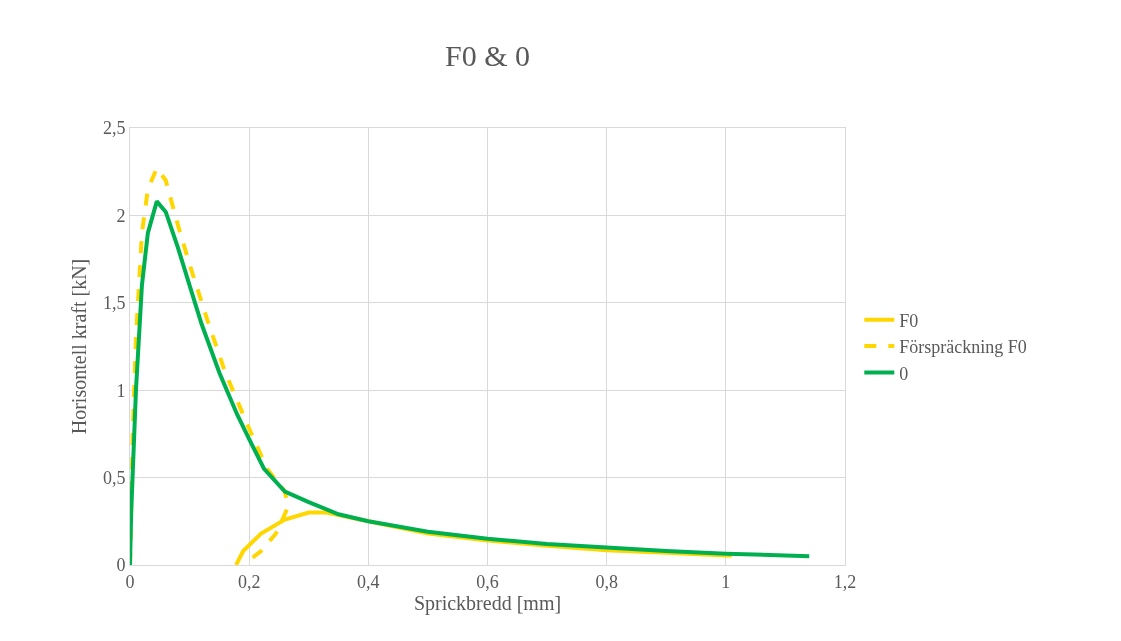 The image size is (1121, 641). I want to click on x-tick-label: 0,8, so click(606, 581).